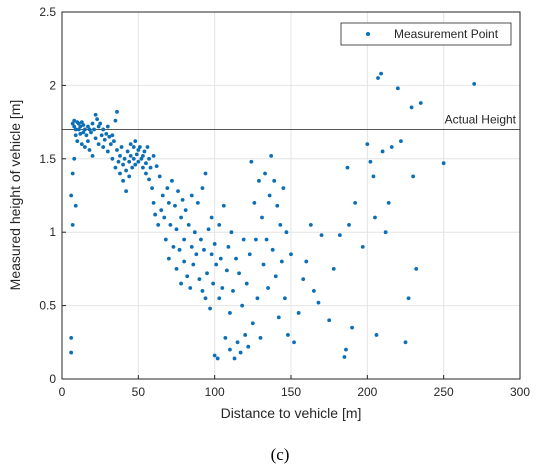 The image size is (550, 475). Describe the element at coordinates (139, 392) in the screenshot. I see `x-tick-label: 50` at that location.